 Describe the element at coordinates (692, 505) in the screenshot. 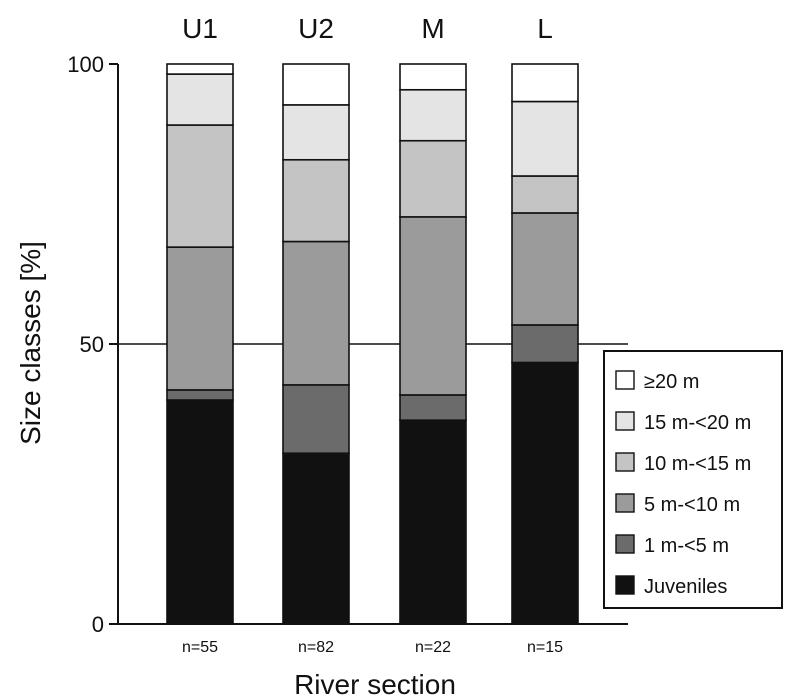

I see `legend-label-3: 5 m-<10 m` at that location.